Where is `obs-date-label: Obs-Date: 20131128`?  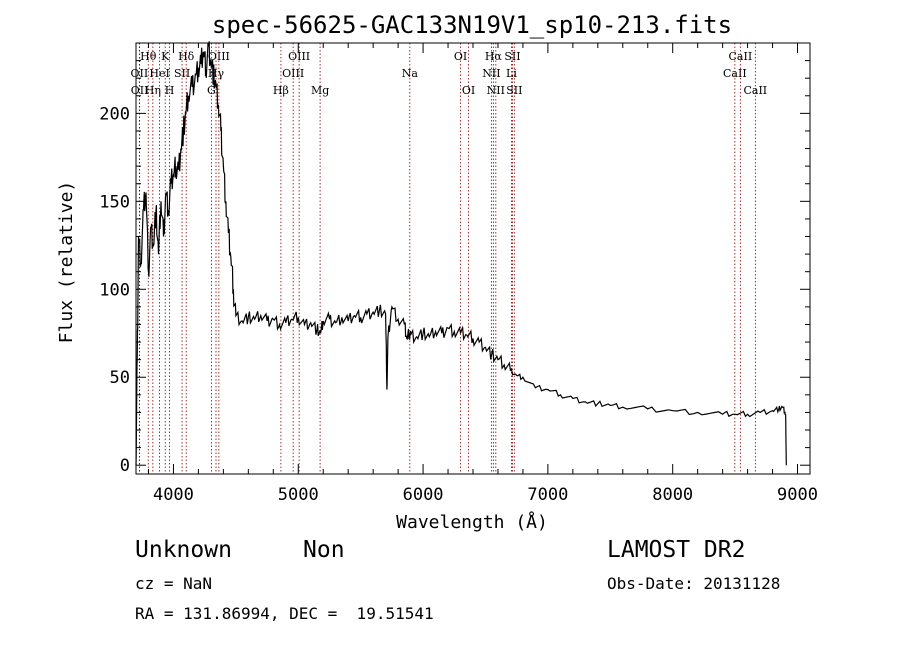
obs-date-label: Obs-Date: 20131128 is located at coordinates (694, 583).